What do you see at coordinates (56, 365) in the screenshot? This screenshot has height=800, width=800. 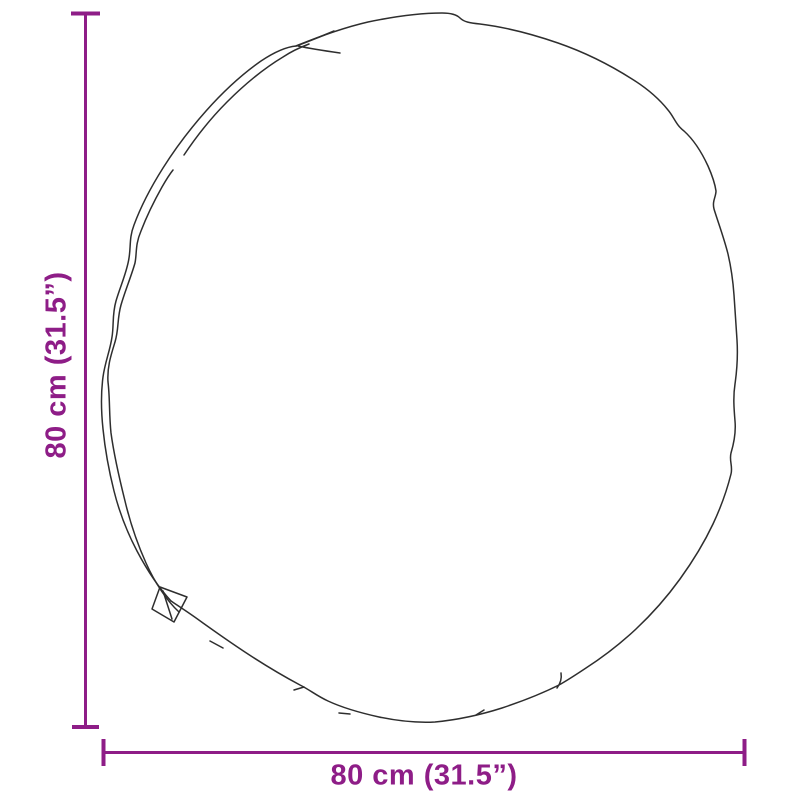 I see `height-dimension-label: 80 cm (31.5”)` at bounding box center [56, 365].